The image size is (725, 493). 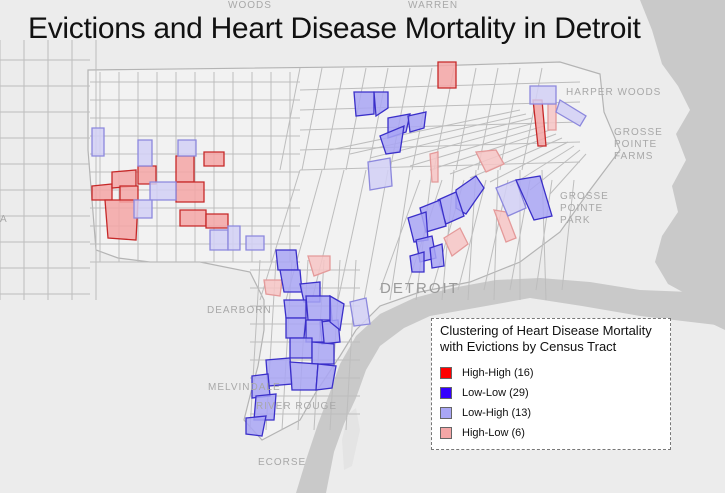 I want to click on place-label-river-rouge: RIVER ROUGE, so click(x=297, y=406).